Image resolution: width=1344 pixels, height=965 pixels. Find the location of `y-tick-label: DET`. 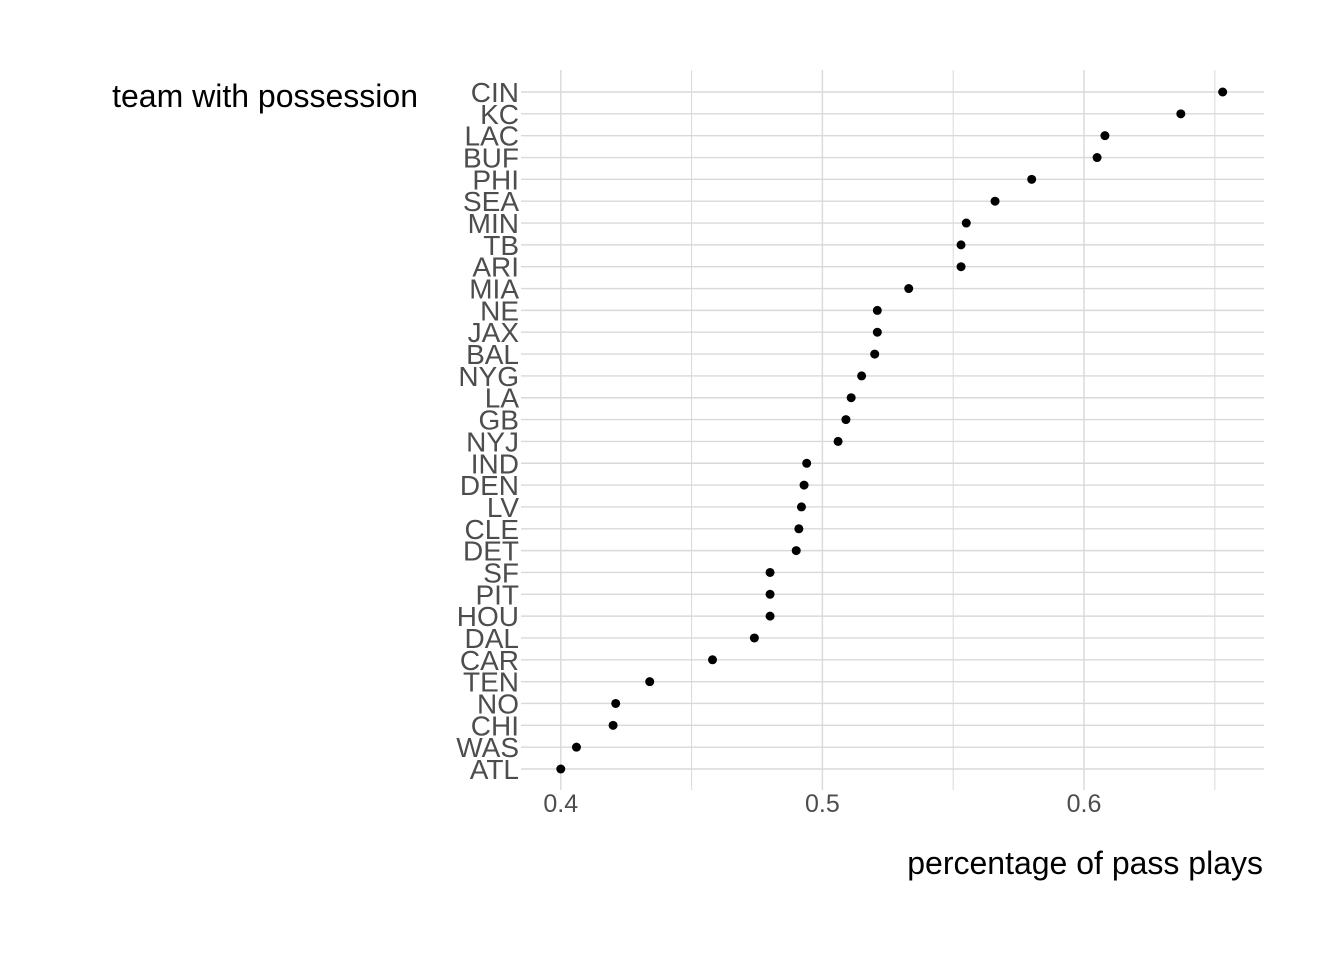

y-tick-label: DET is located at coordinates (491, 551).